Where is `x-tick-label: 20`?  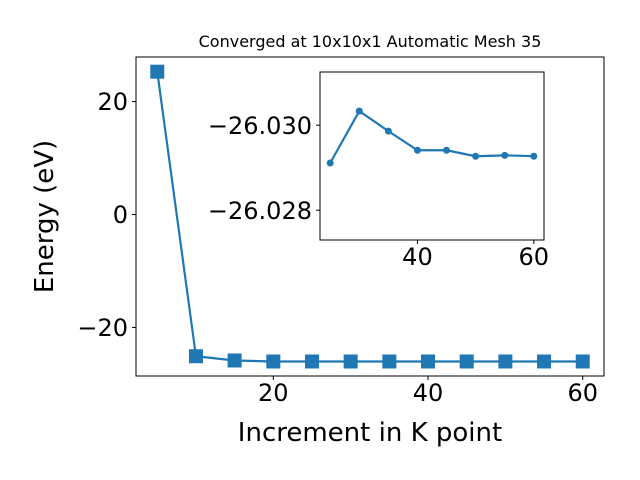 x-tick-label: 20 is located at coordinates (273, 393).